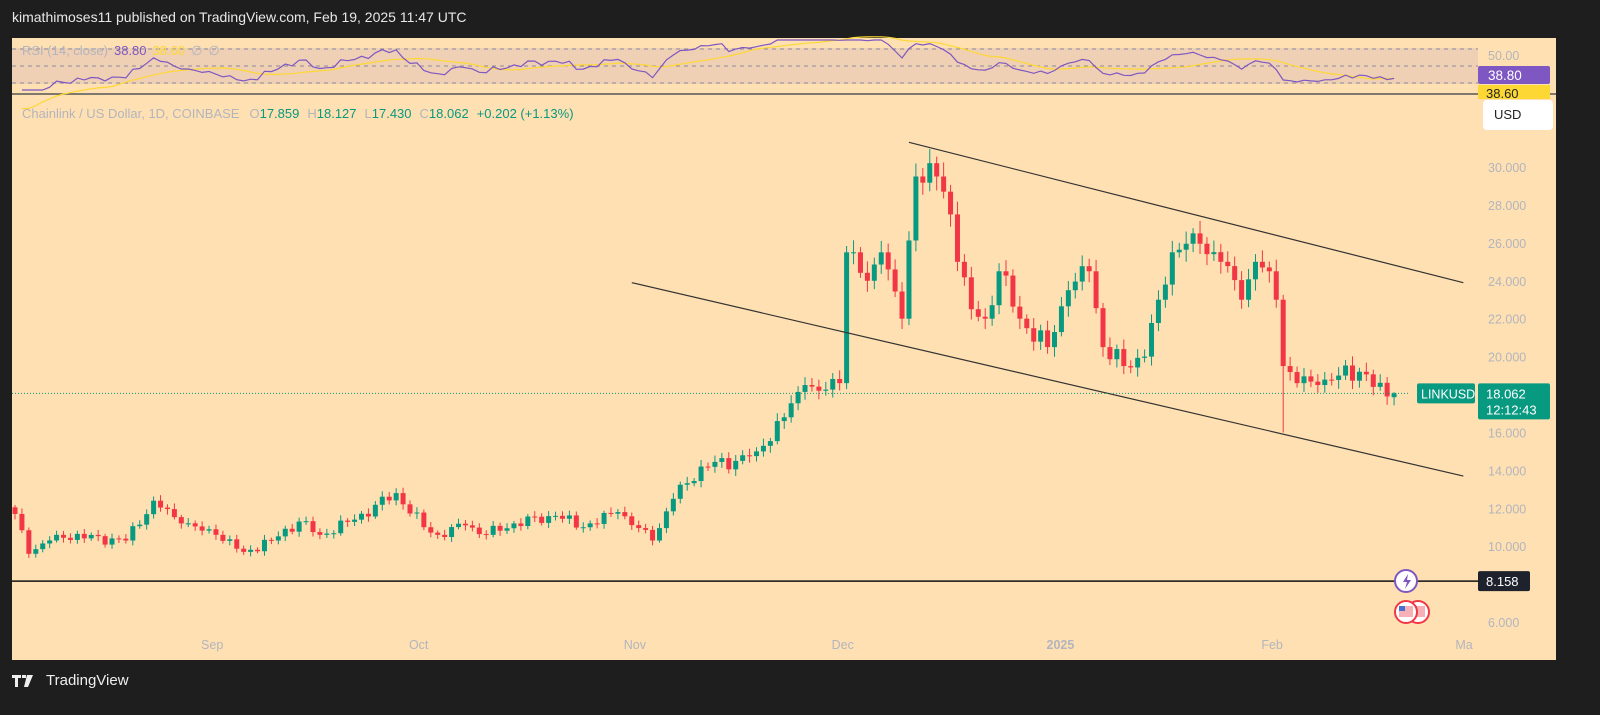 Image resolution: width=1600 pixels, height=715 pixels. I want to click on ohlc-legend-item: C, so click(424, 113).